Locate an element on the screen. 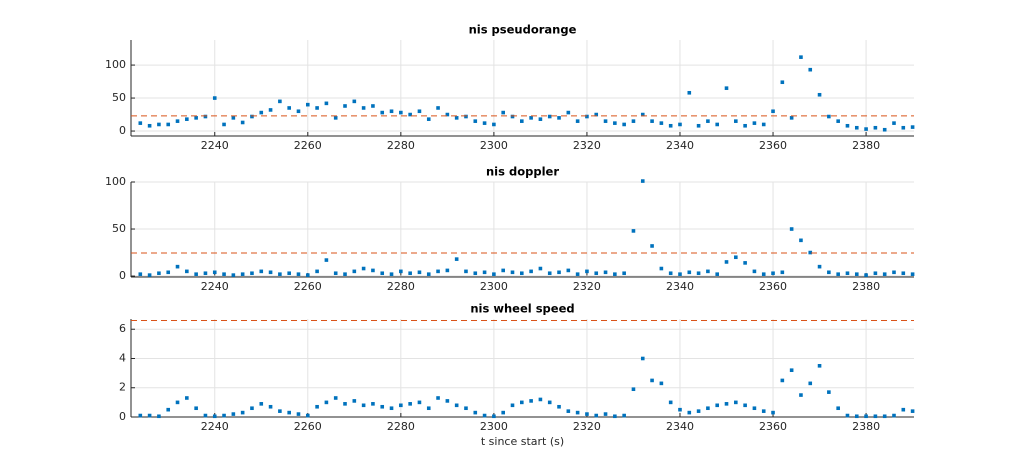  x-tick-label: 2260 is located at coordinates (308, 145).